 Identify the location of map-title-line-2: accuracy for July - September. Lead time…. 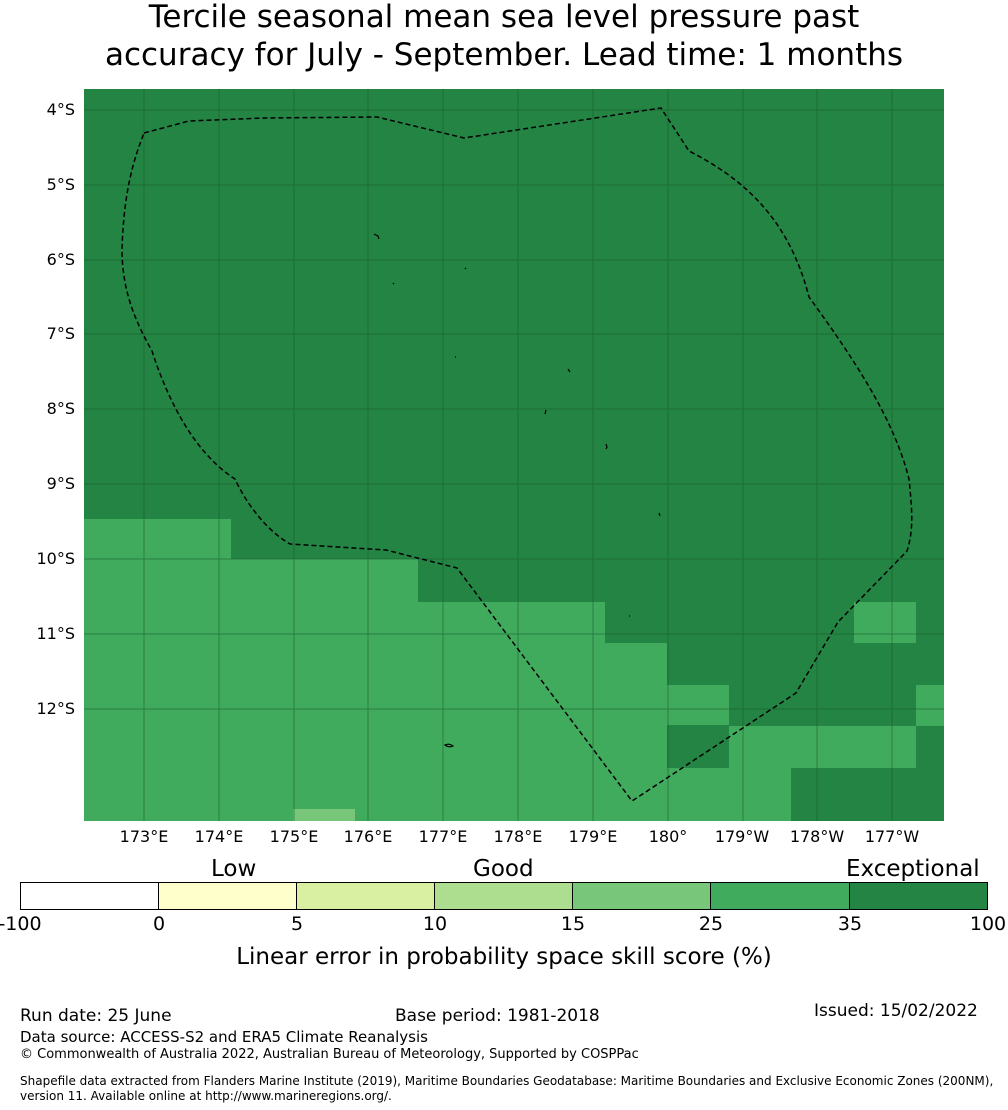
(504, 55).